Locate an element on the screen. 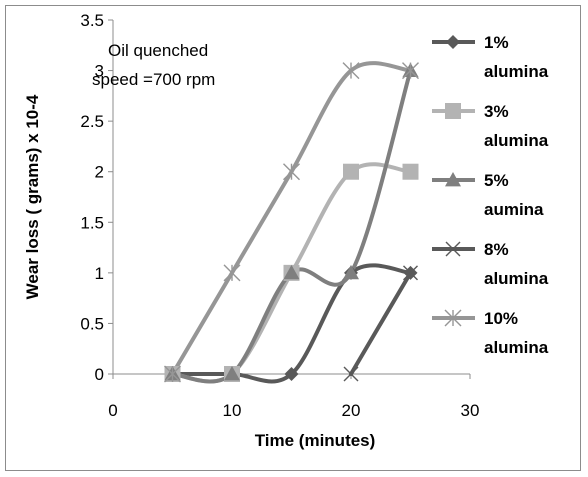 The image size is (588, 477). y-tick-label: 2 is located at coordinates (99, 172).